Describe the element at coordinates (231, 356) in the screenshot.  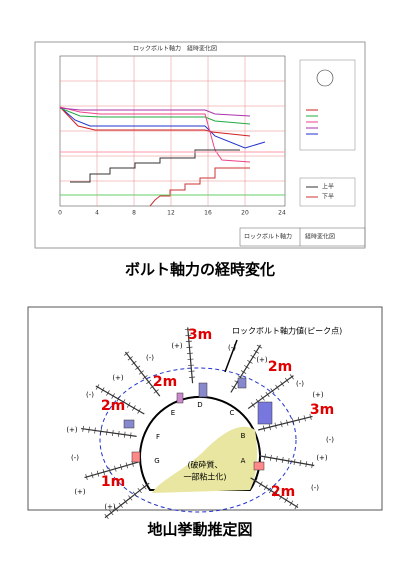
I see `callout-arrow` at that location.